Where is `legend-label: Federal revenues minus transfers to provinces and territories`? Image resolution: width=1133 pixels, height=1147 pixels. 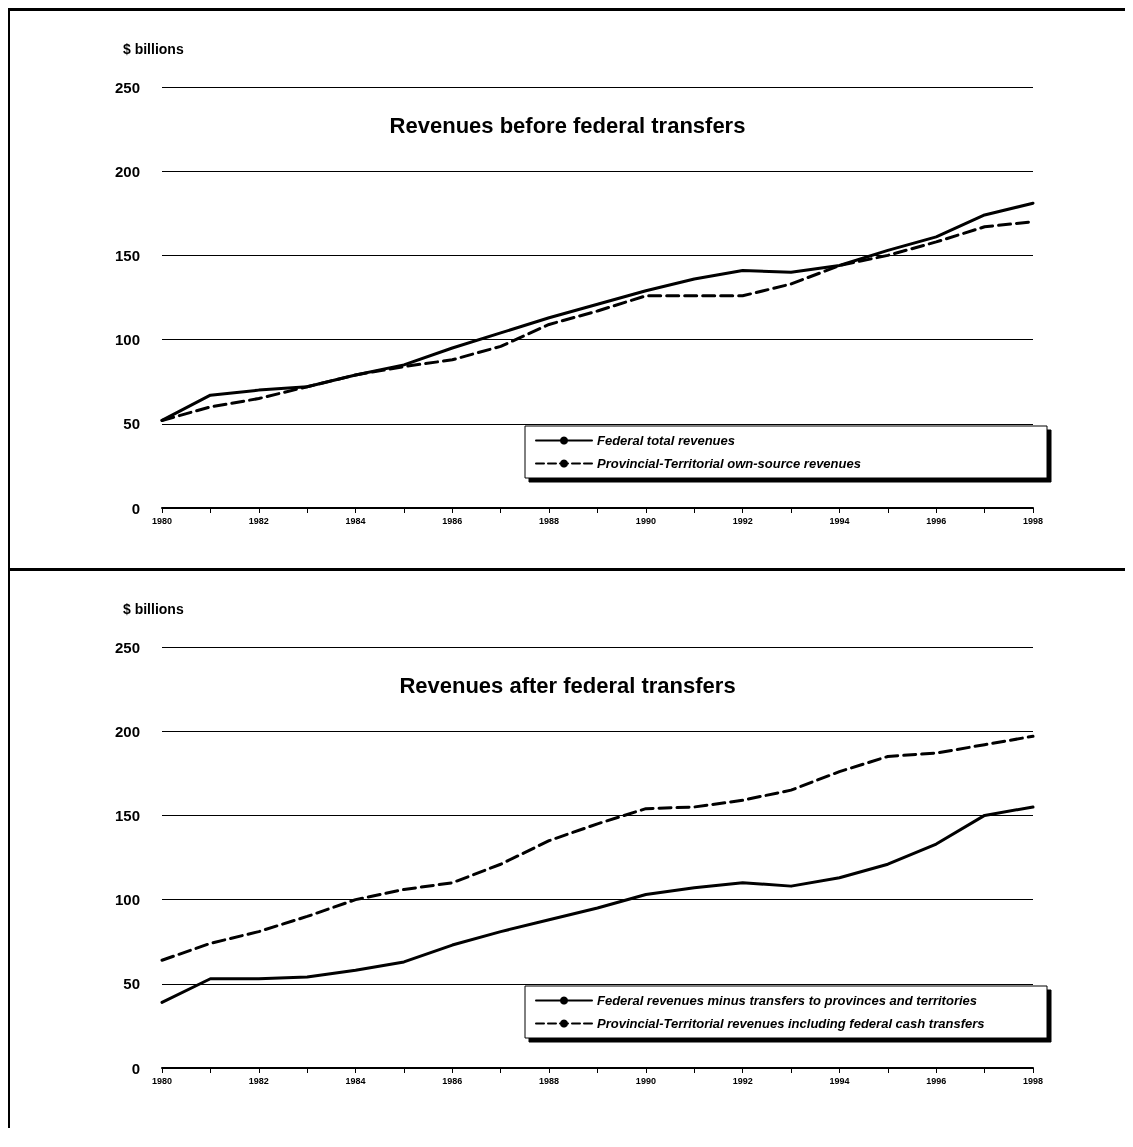
legend-label: Federal revenues minus transfers to provinces and territories is located at coordinates (787, 1000).